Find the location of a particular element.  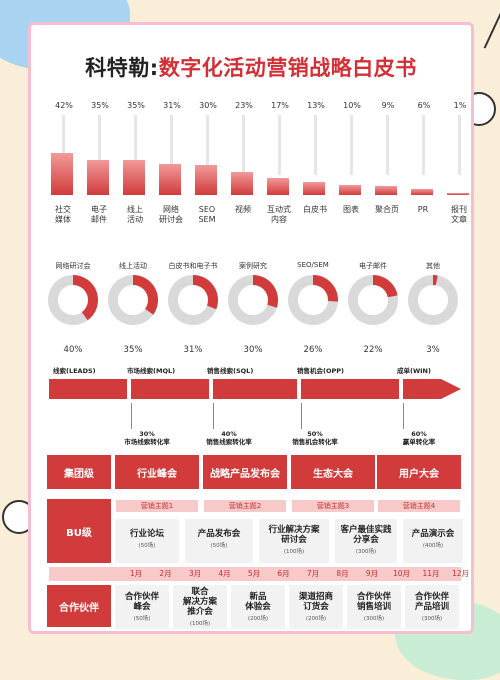

channel-bar-label: 电子 邮件 is located at coordinates (99, 214).